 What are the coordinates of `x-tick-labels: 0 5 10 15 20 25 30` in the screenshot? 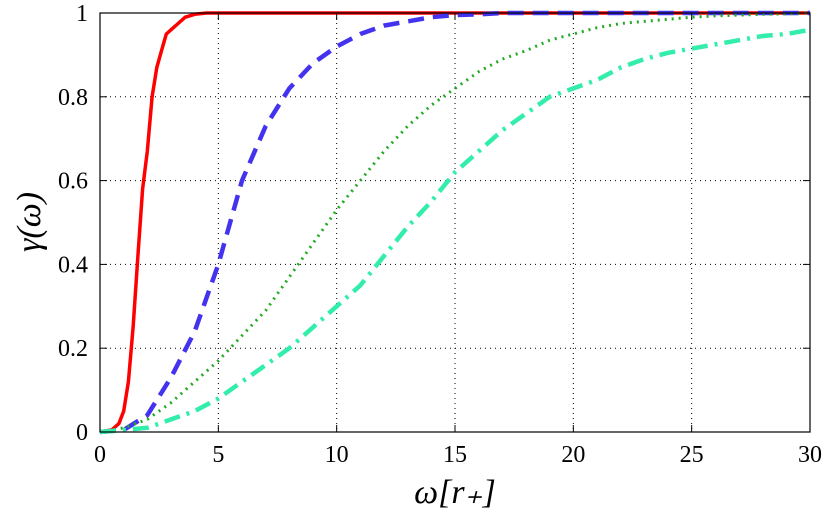 It's located at (458, 455).